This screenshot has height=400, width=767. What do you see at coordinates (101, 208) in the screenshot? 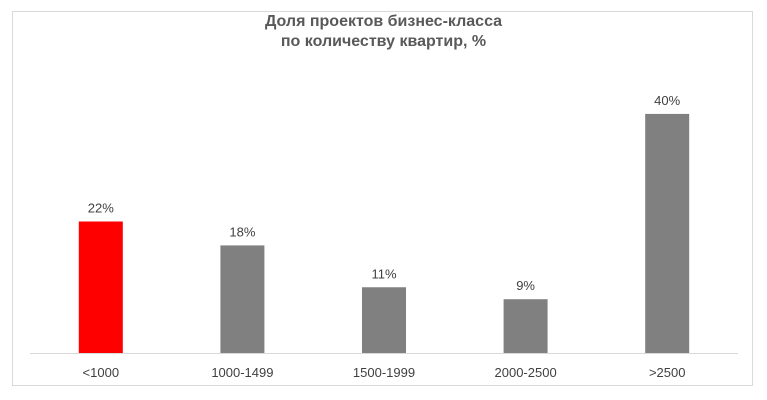
I see `data-label-1: 22%` at bounding box center [101, 208].